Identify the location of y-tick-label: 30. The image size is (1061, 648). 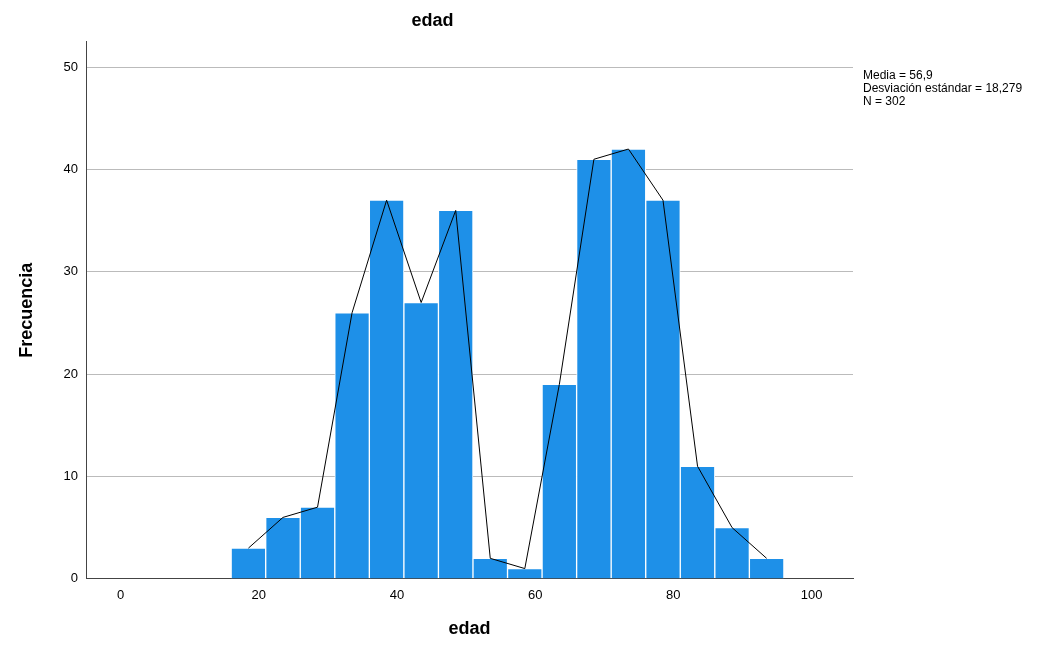
(71, 271).